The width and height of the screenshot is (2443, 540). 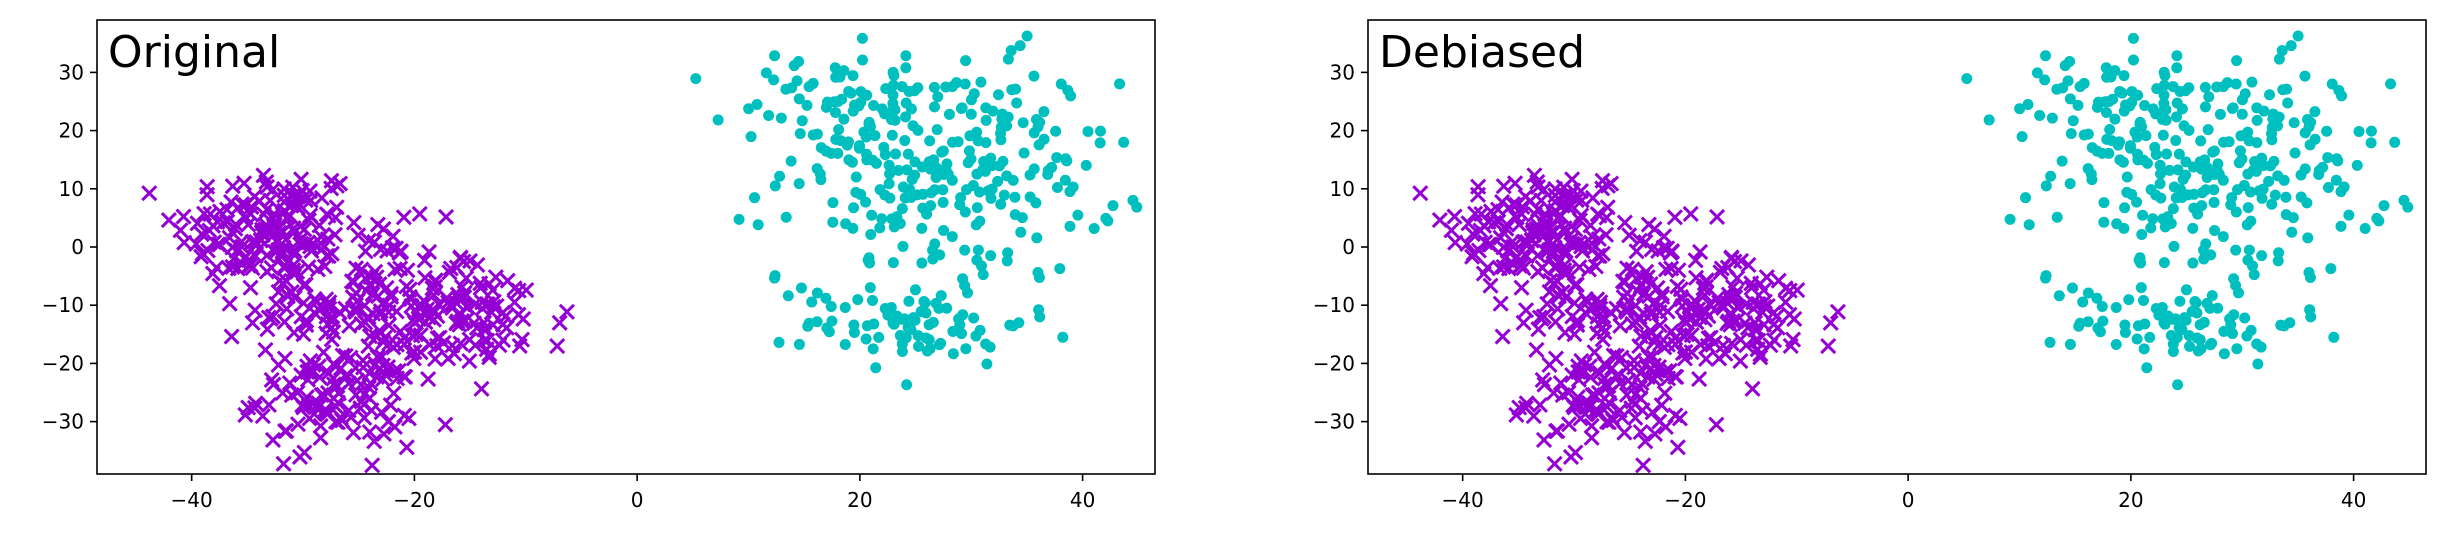 What do you see at coordinates (637, 500) in the screenshot?
I see `x-tick-label: 0` at bounding box center [637, 500].